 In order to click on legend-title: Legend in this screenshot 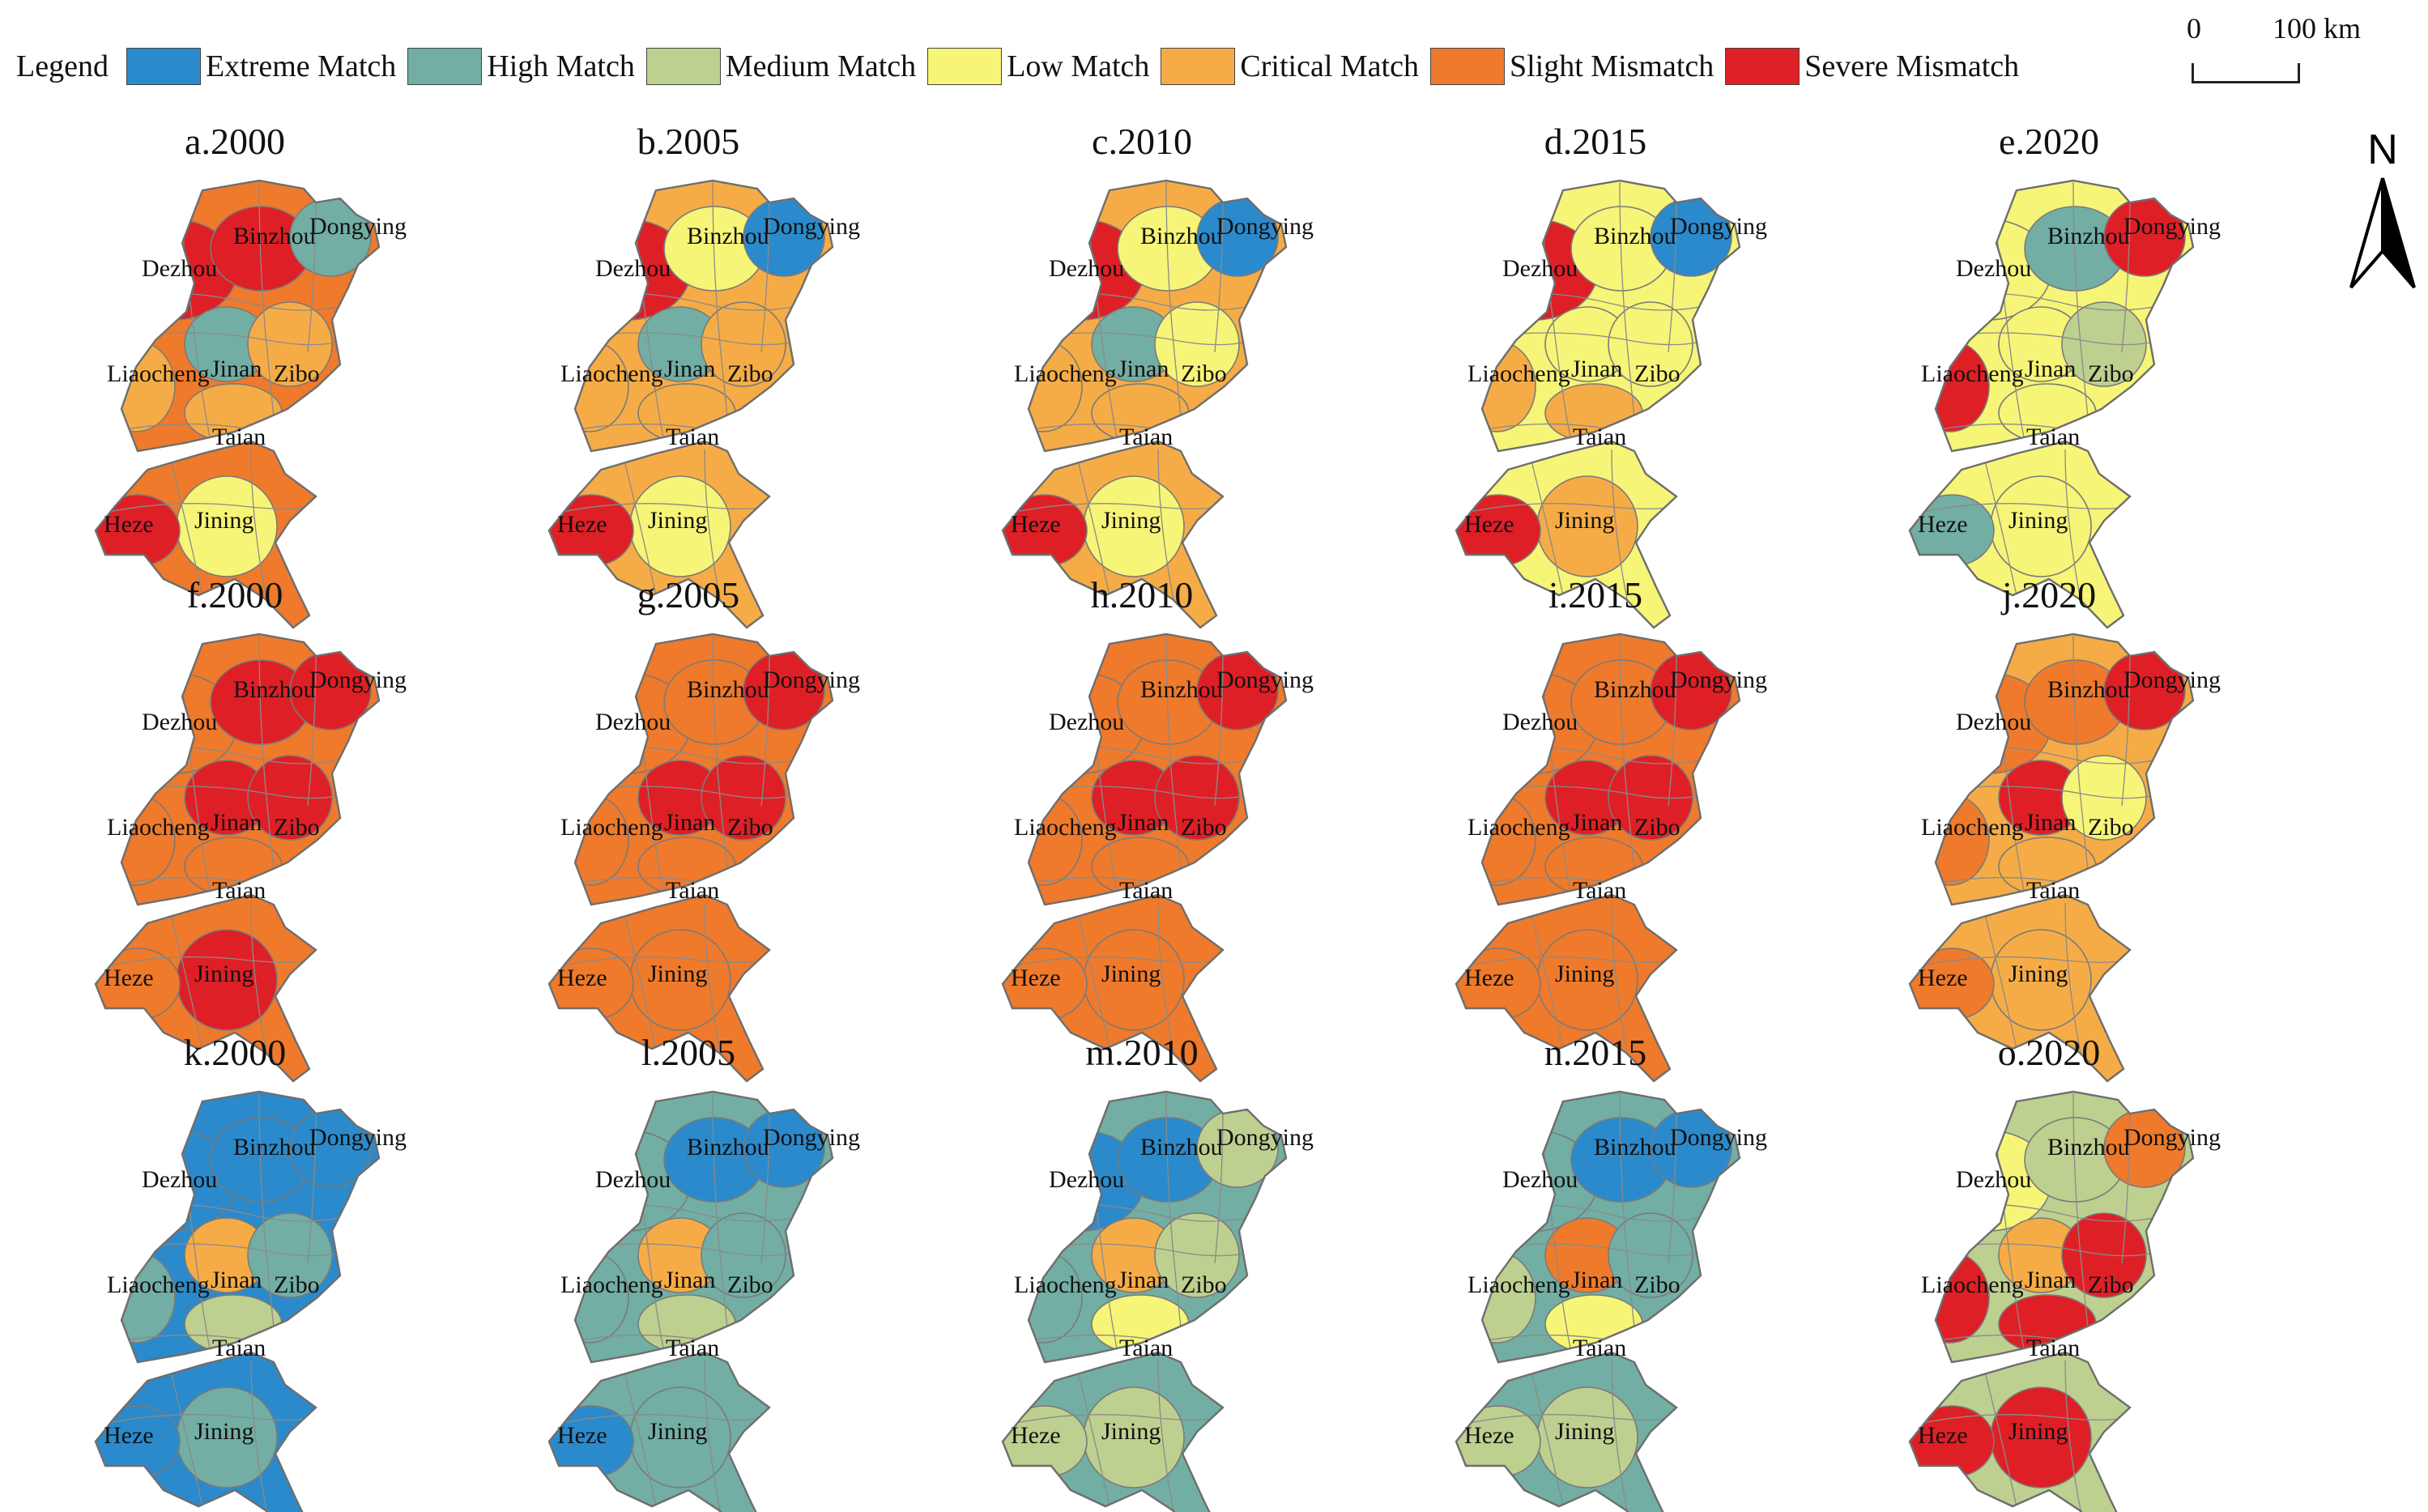, I will do `click(63, 66)`.